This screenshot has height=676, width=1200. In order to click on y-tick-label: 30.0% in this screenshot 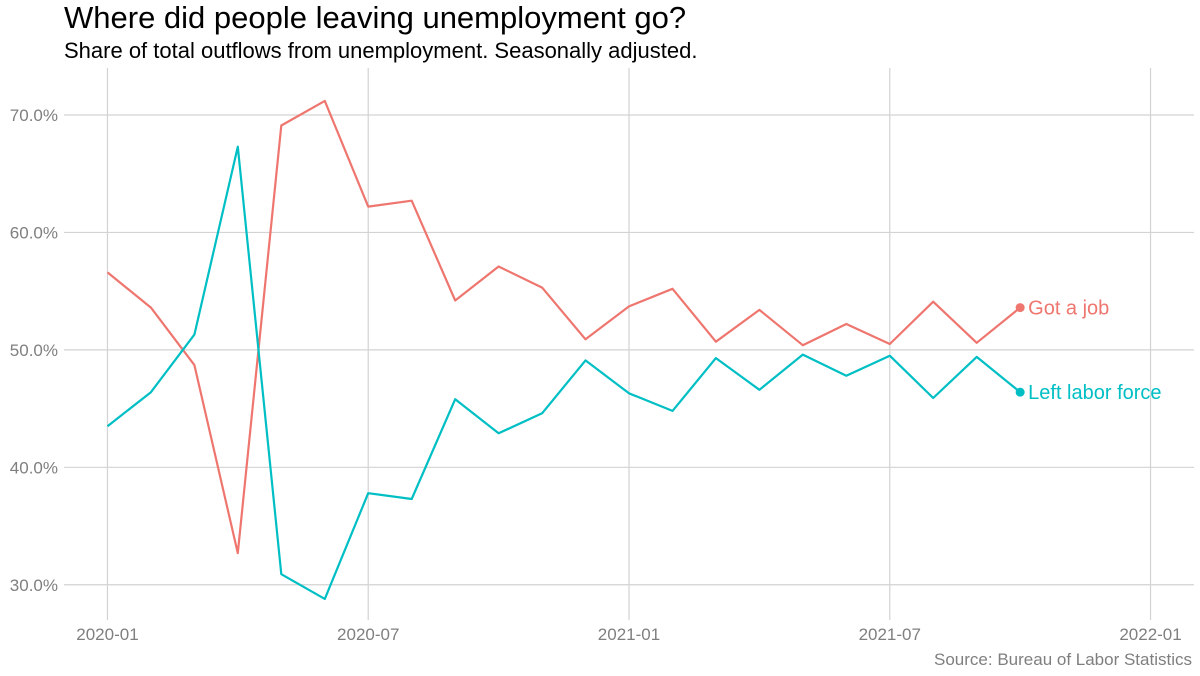, I will do `click(34, 585)`.